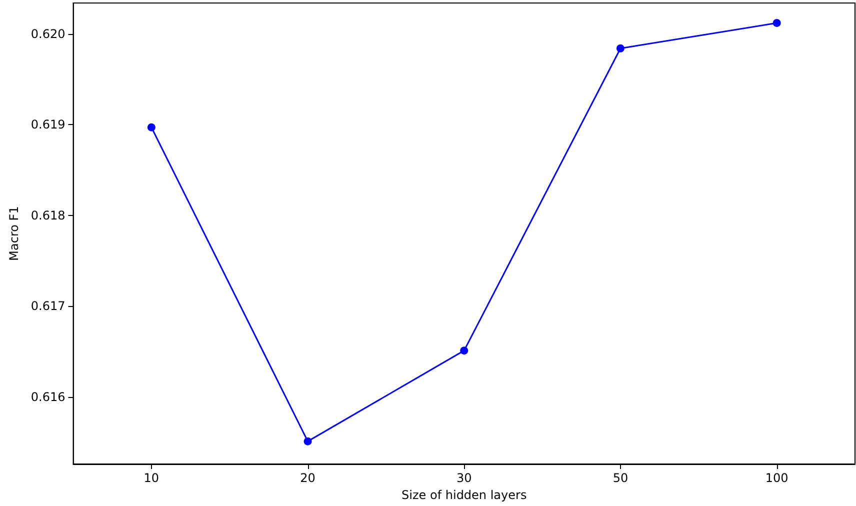 This screenshot has height=506, width=856. Describe the element at coordinates (48, 306) in the screenshot. I see `y-tick-label: 0.617` at that location.